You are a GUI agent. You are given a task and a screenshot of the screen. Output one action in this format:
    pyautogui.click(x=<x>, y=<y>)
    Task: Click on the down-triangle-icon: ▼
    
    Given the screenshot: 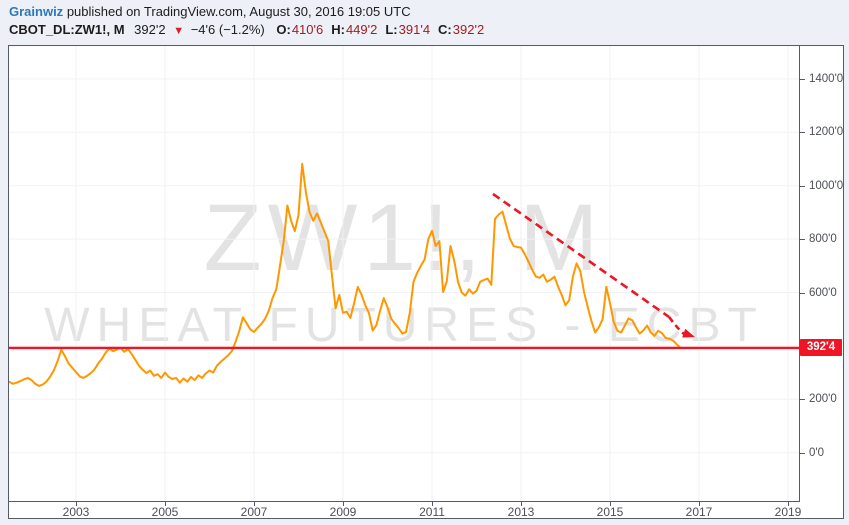 What is the action you would take?
    pyautogui.click(x=179, y=31)
    